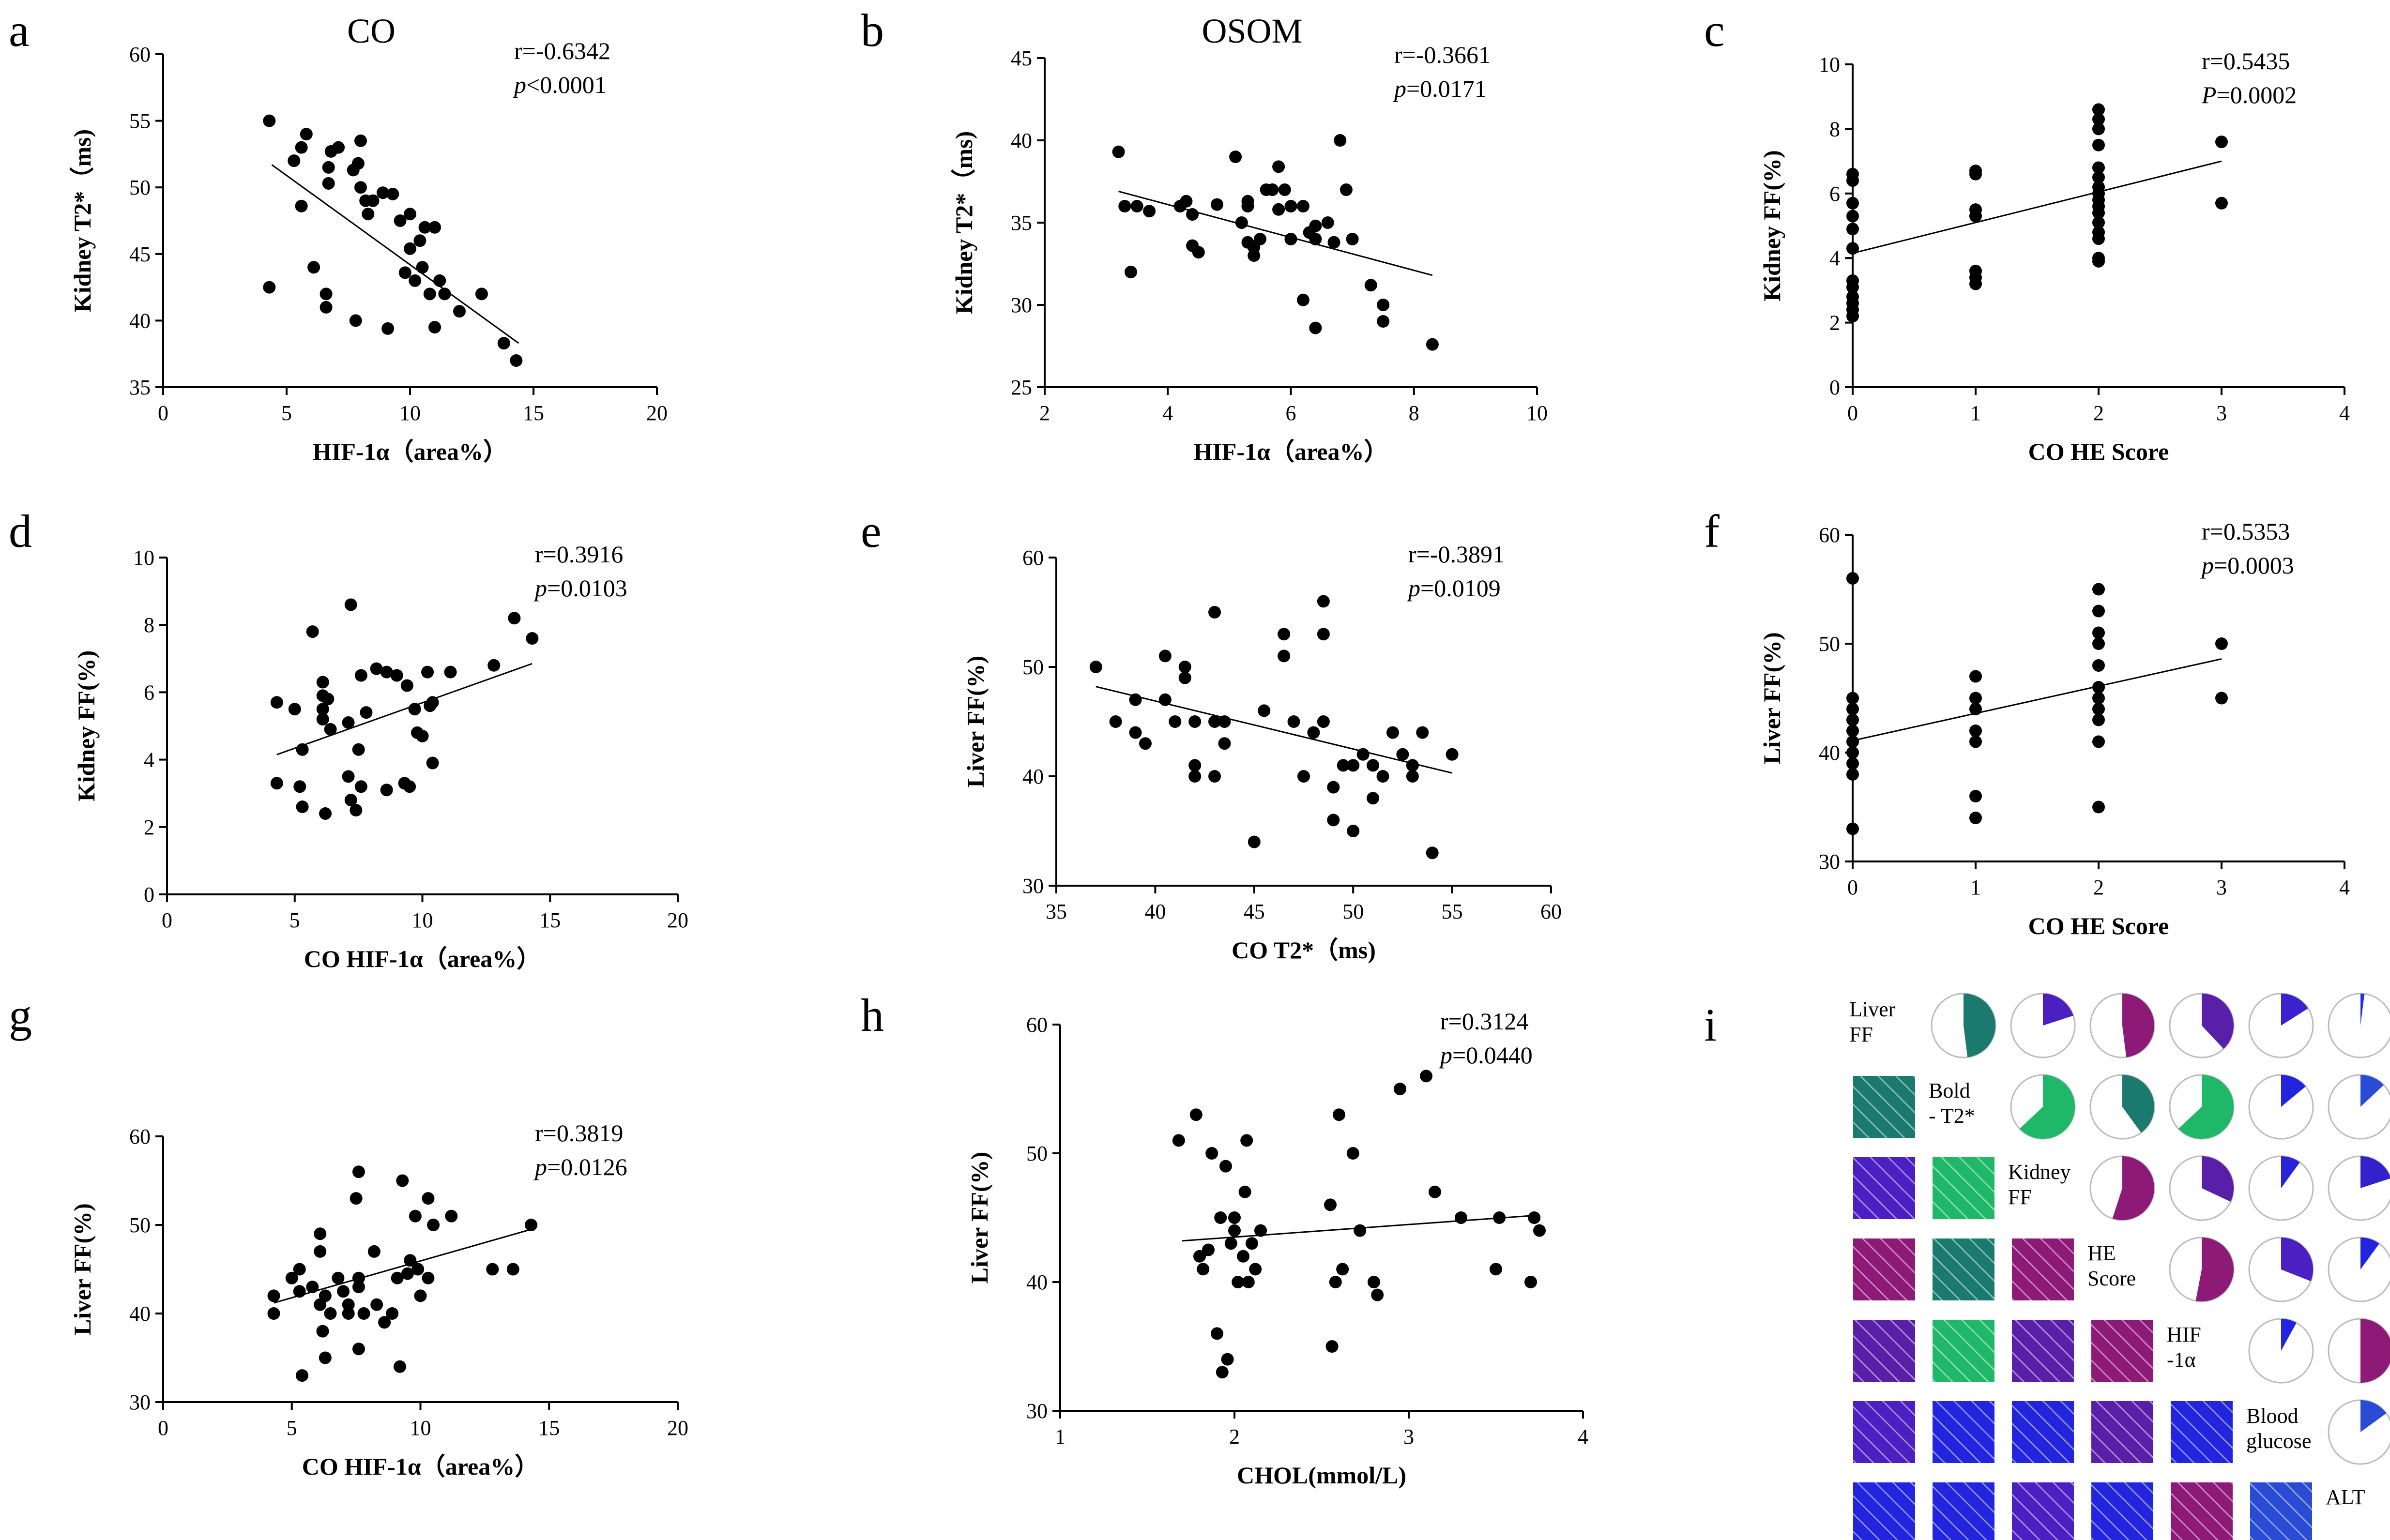  What do you see at coordinates (286, 413) in the screenshot?
I see `x-tick-label: 5` at bounding box center [286, 413].